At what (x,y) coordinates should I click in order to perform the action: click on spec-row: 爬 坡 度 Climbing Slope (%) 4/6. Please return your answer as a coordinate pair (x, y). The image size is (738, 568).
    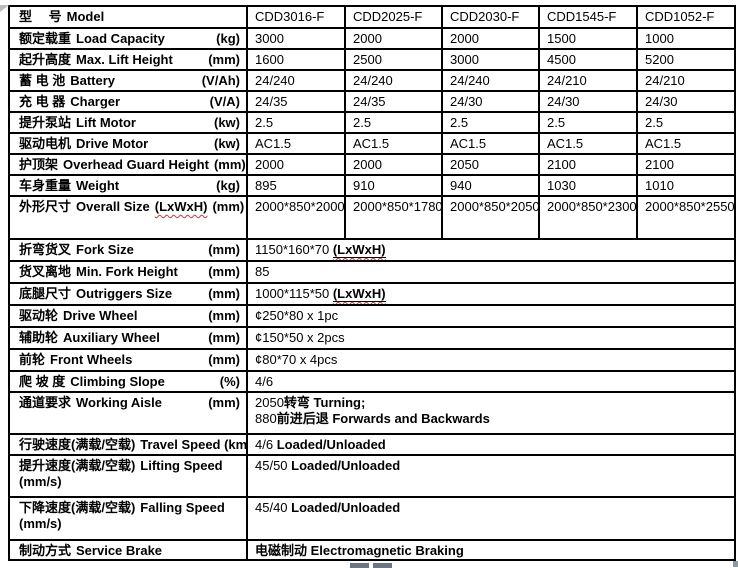
    Looking at the image, I should click on (372, 381).